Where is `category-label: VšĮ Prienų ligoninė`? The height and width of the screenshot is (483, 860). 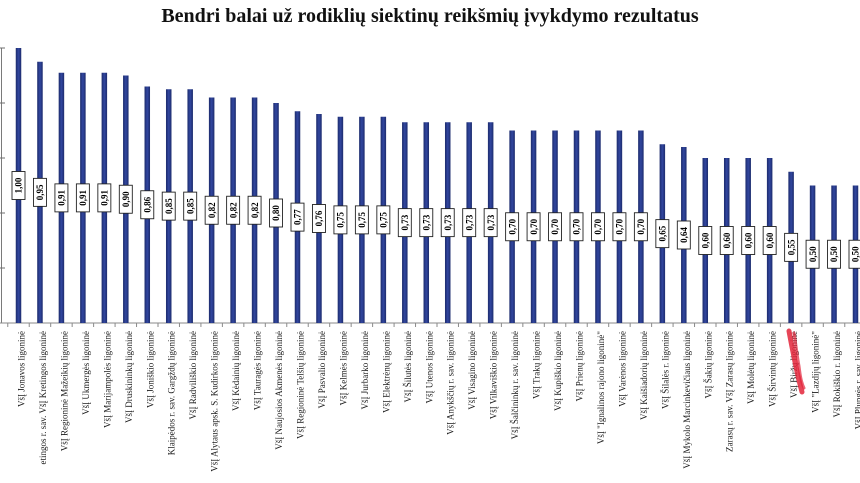
category-label: VšĮ Prienų ligoninė is located at coordinates (580, 366).